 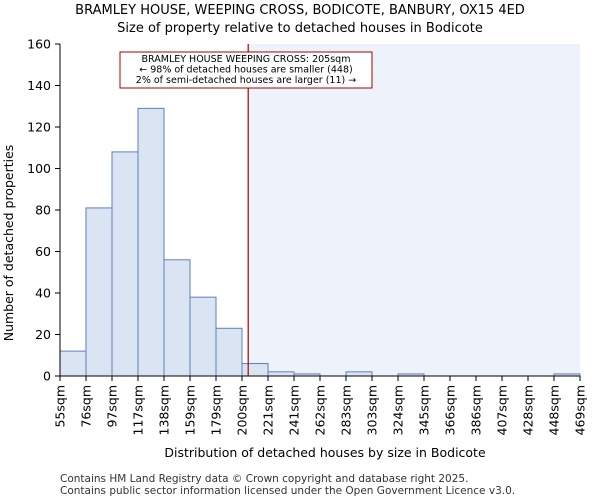 What do you see at coordinates (47, 376) in the screenshot?
I see `y-tick-label: 0` at bounding box center [47, 376].